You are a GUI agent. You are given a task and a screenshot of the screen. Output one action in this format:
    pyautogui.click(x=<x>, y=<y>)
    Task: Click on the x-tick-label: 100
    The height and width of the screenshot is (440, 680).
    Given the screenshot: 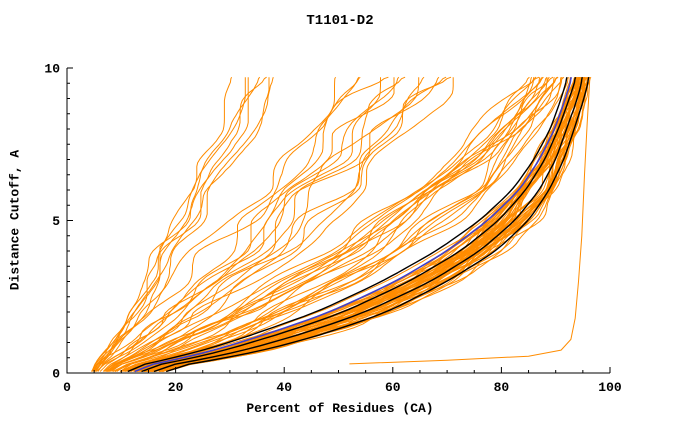 What is the action you would take?
    pyautogui.click(x=610, y=387)
    